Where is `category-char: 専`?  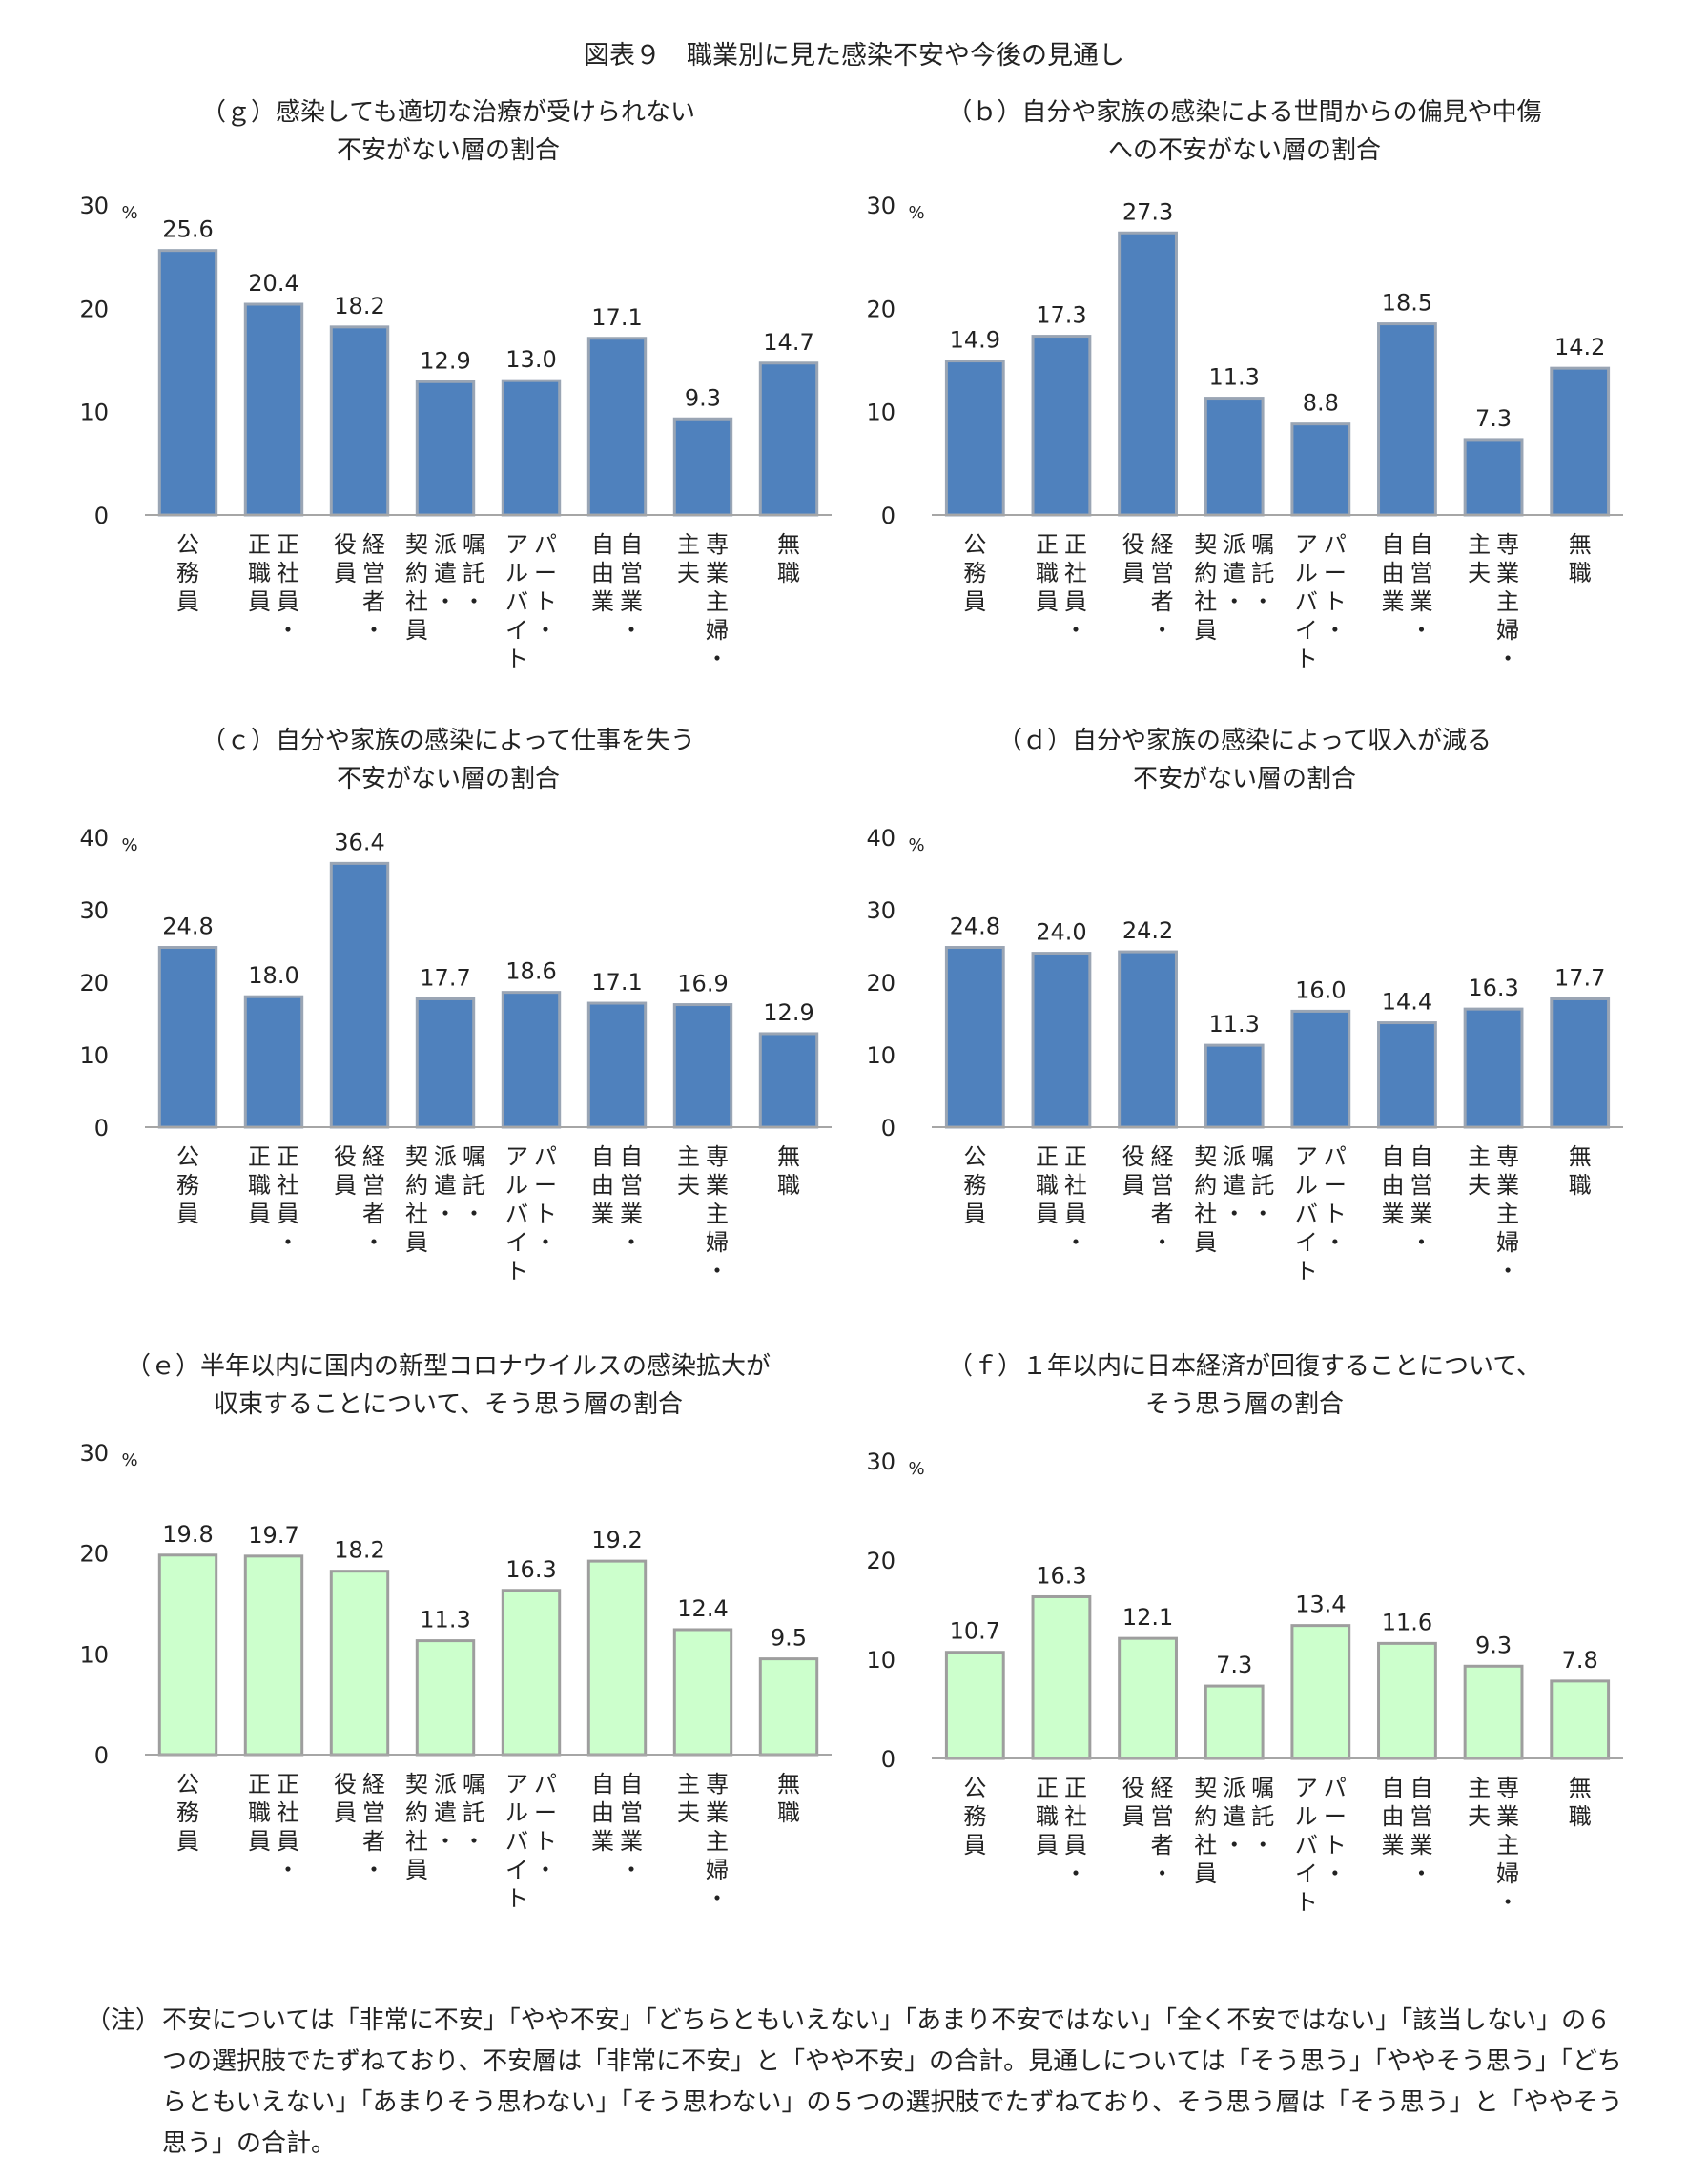 category-char: 専 is located at coordinates (1507, 544).